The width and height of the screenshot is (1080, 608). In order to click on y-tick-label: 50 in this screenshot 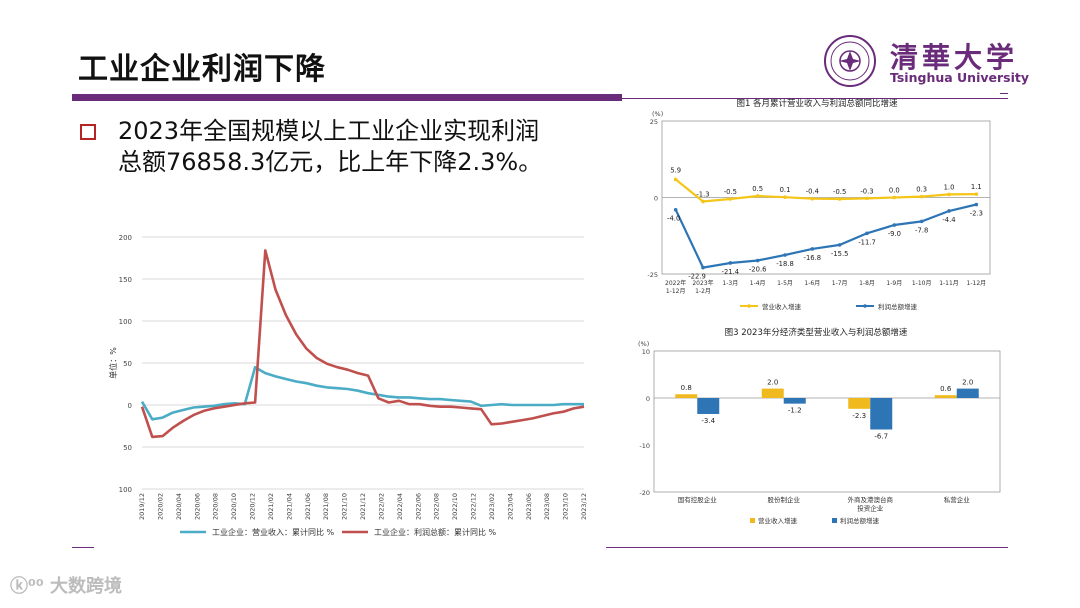, I will do `click(127, 364)`.